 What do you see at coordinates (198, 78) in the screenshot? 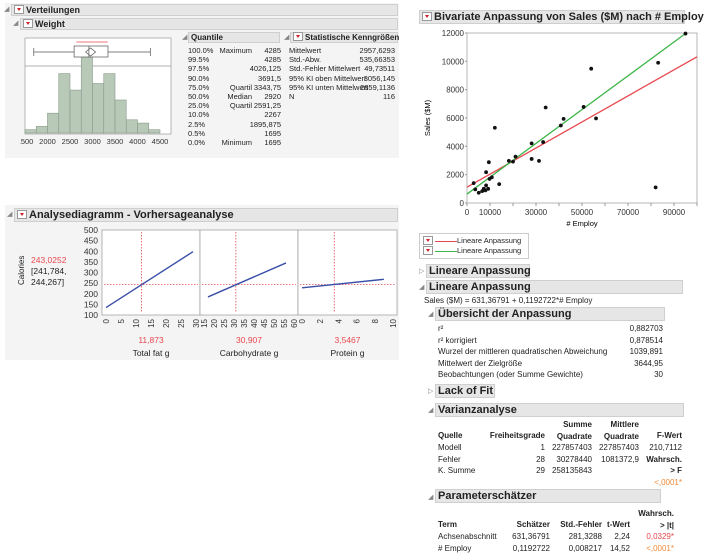
I see `quantile-row: 90.0%` at bounding box center [198, 78].